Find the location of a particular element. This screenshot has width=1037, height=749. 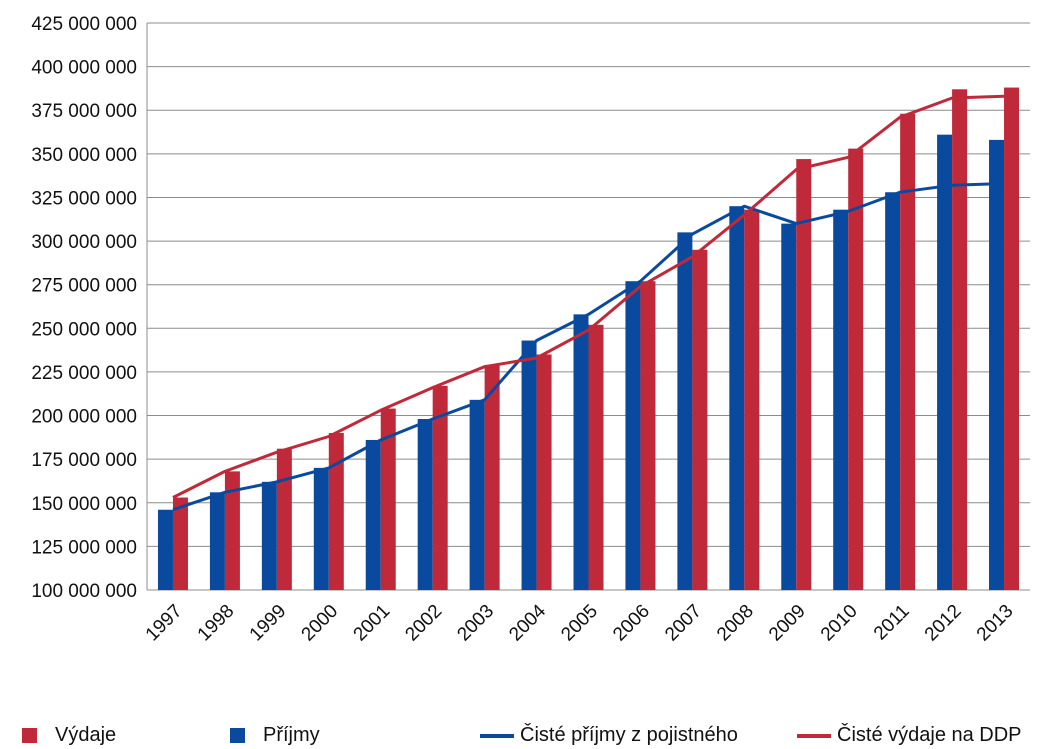

legend-swatch-ciste-vydaje is located at coordinates (814, 735).